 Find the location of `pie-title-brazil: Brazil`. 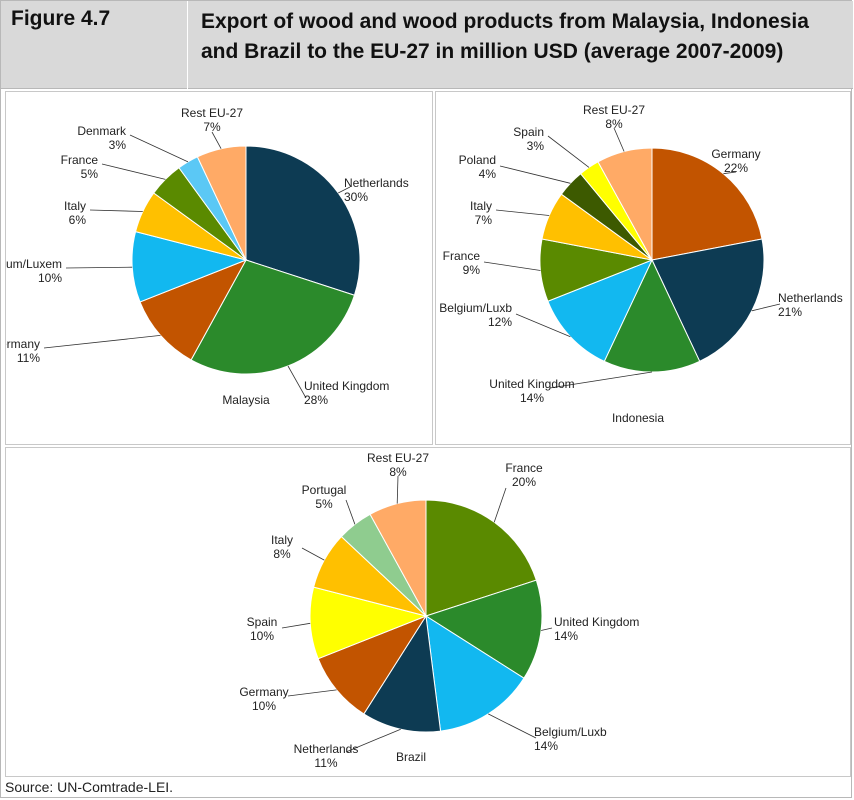

pie-title-brazil: Brazil is located at coordinates (411, 757).